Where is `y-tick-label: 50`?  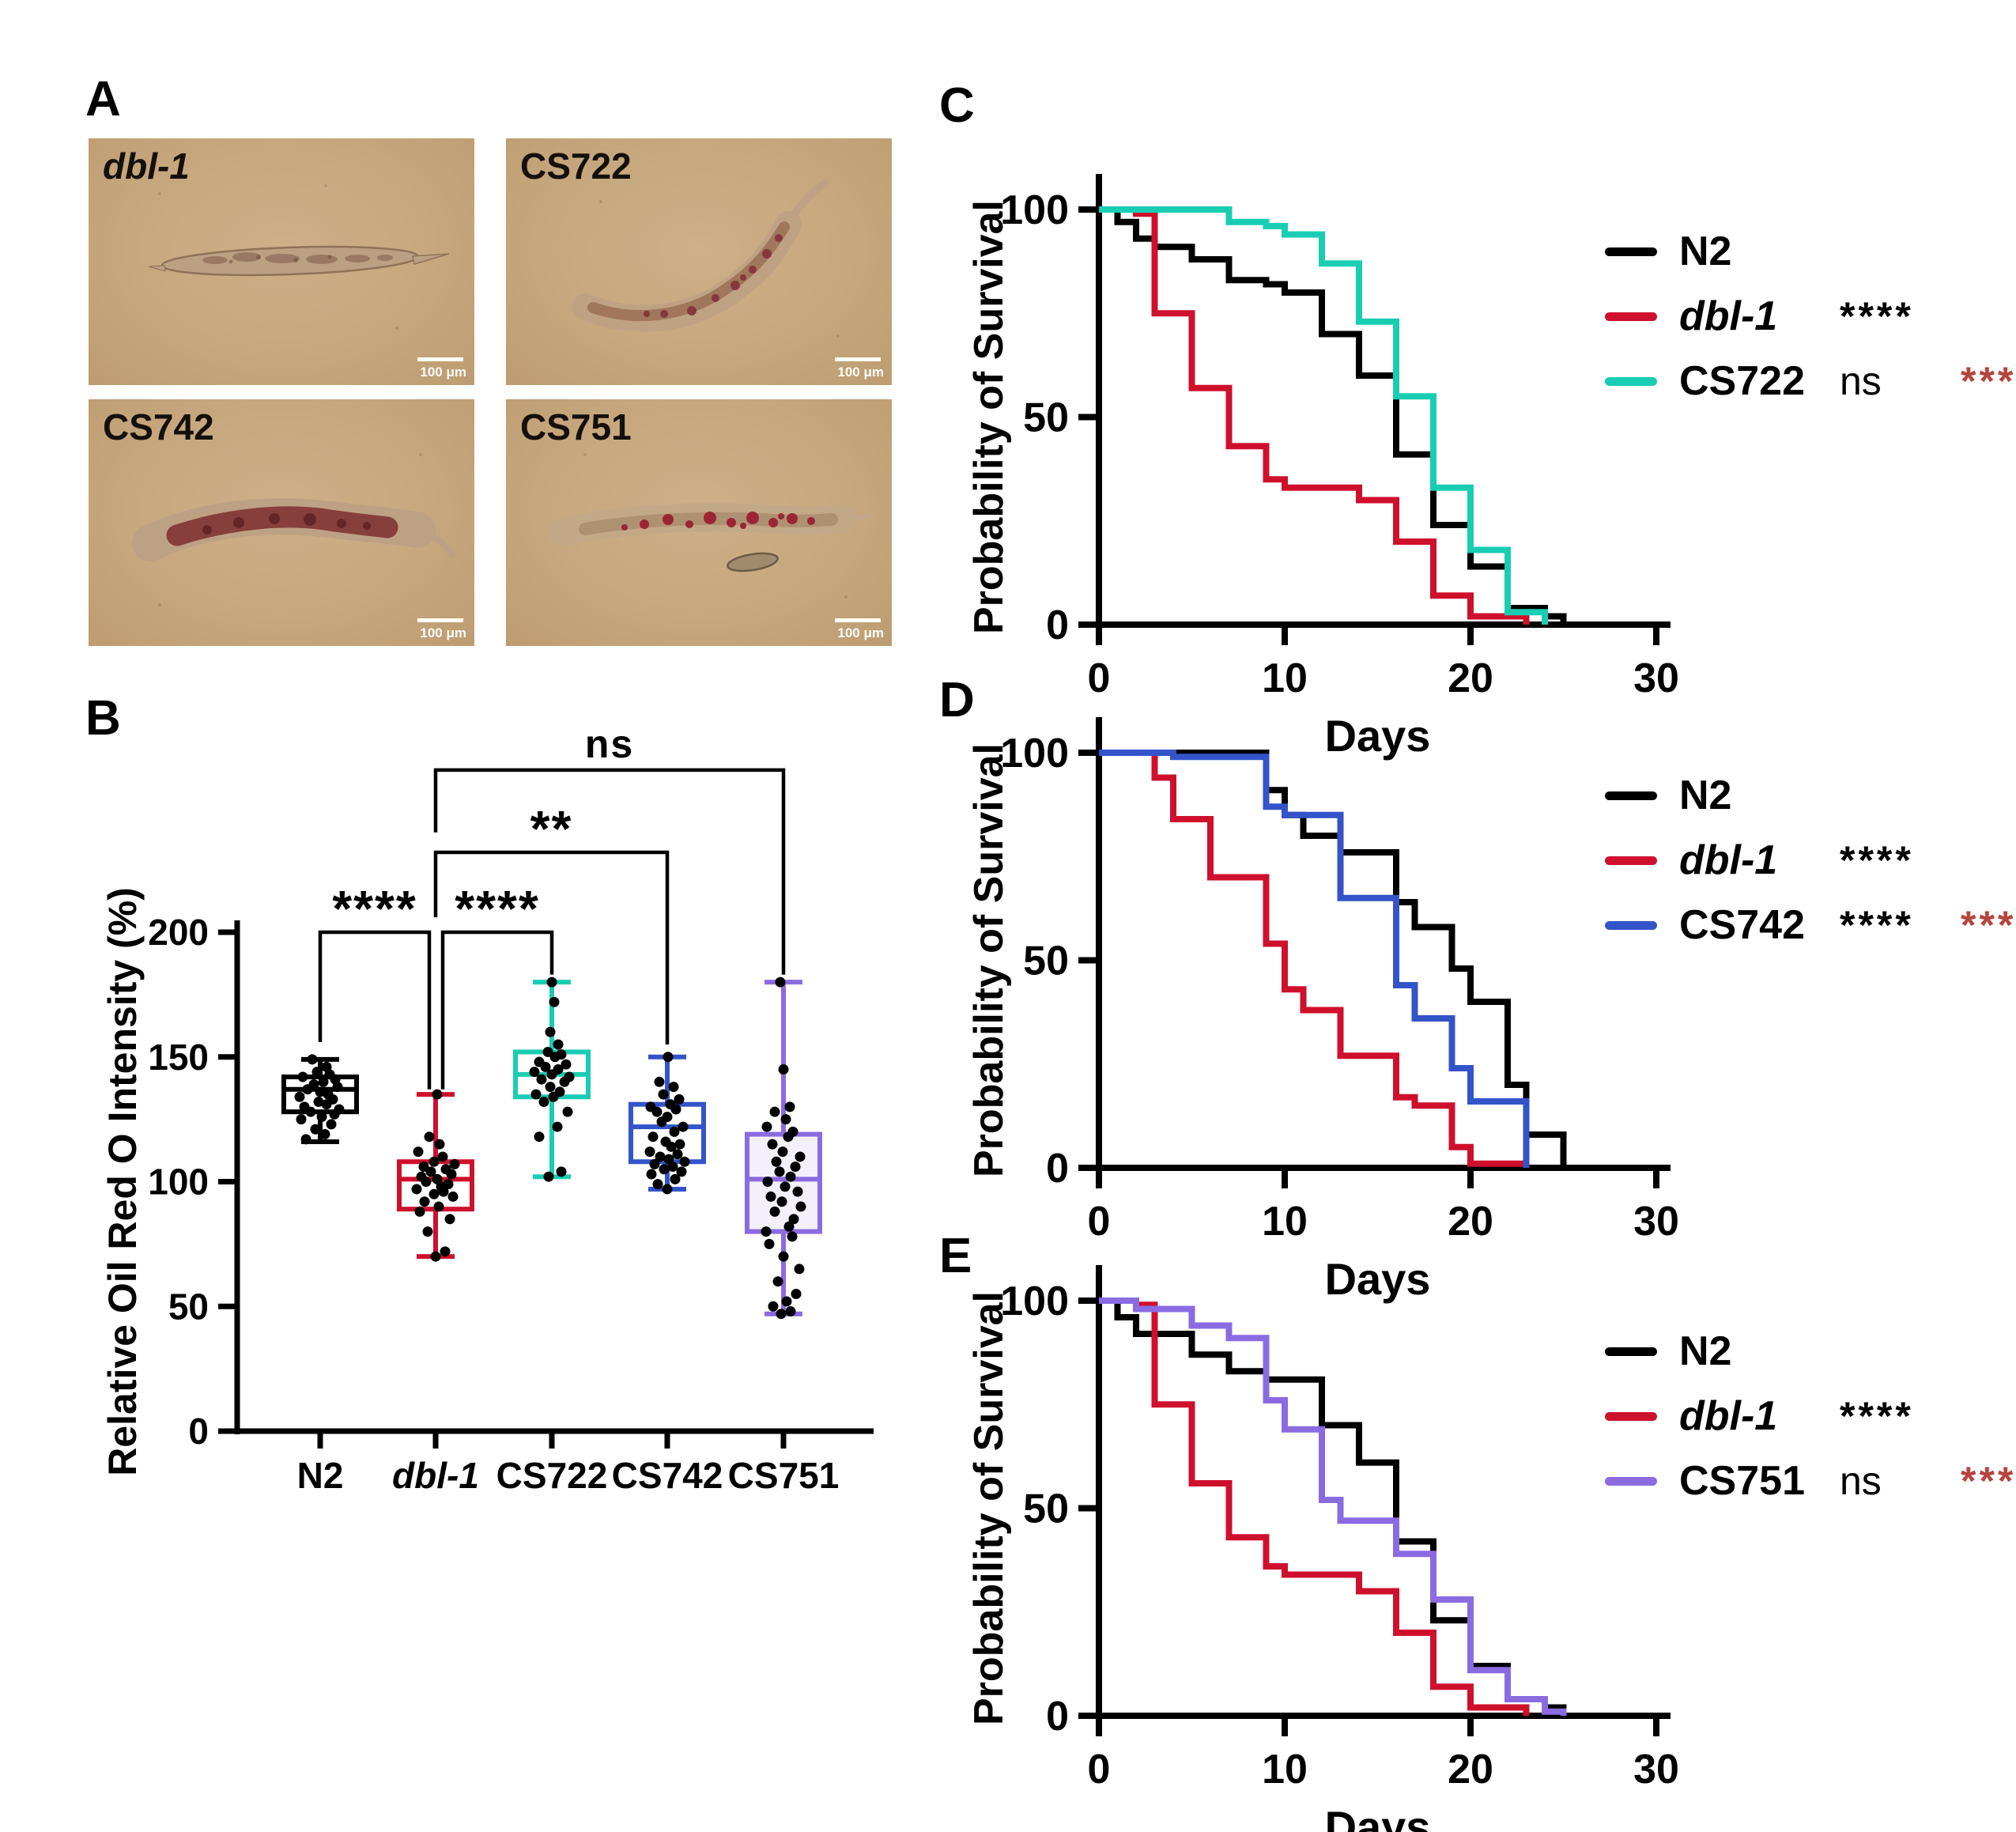 y-tick-label: 50 is located at coordinates (1046, 418).